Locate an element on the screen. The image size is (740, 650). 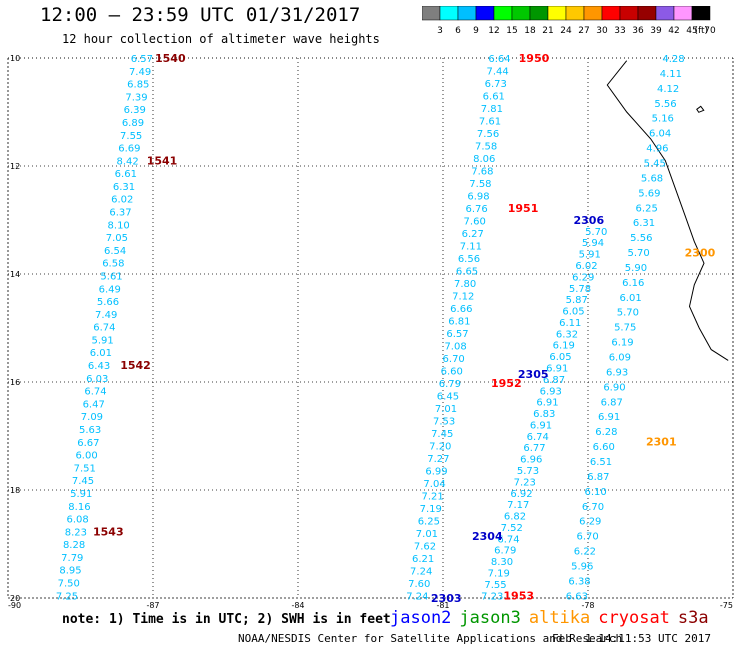
wave-height-value: 6.45 is located at coordinates (448, 396).